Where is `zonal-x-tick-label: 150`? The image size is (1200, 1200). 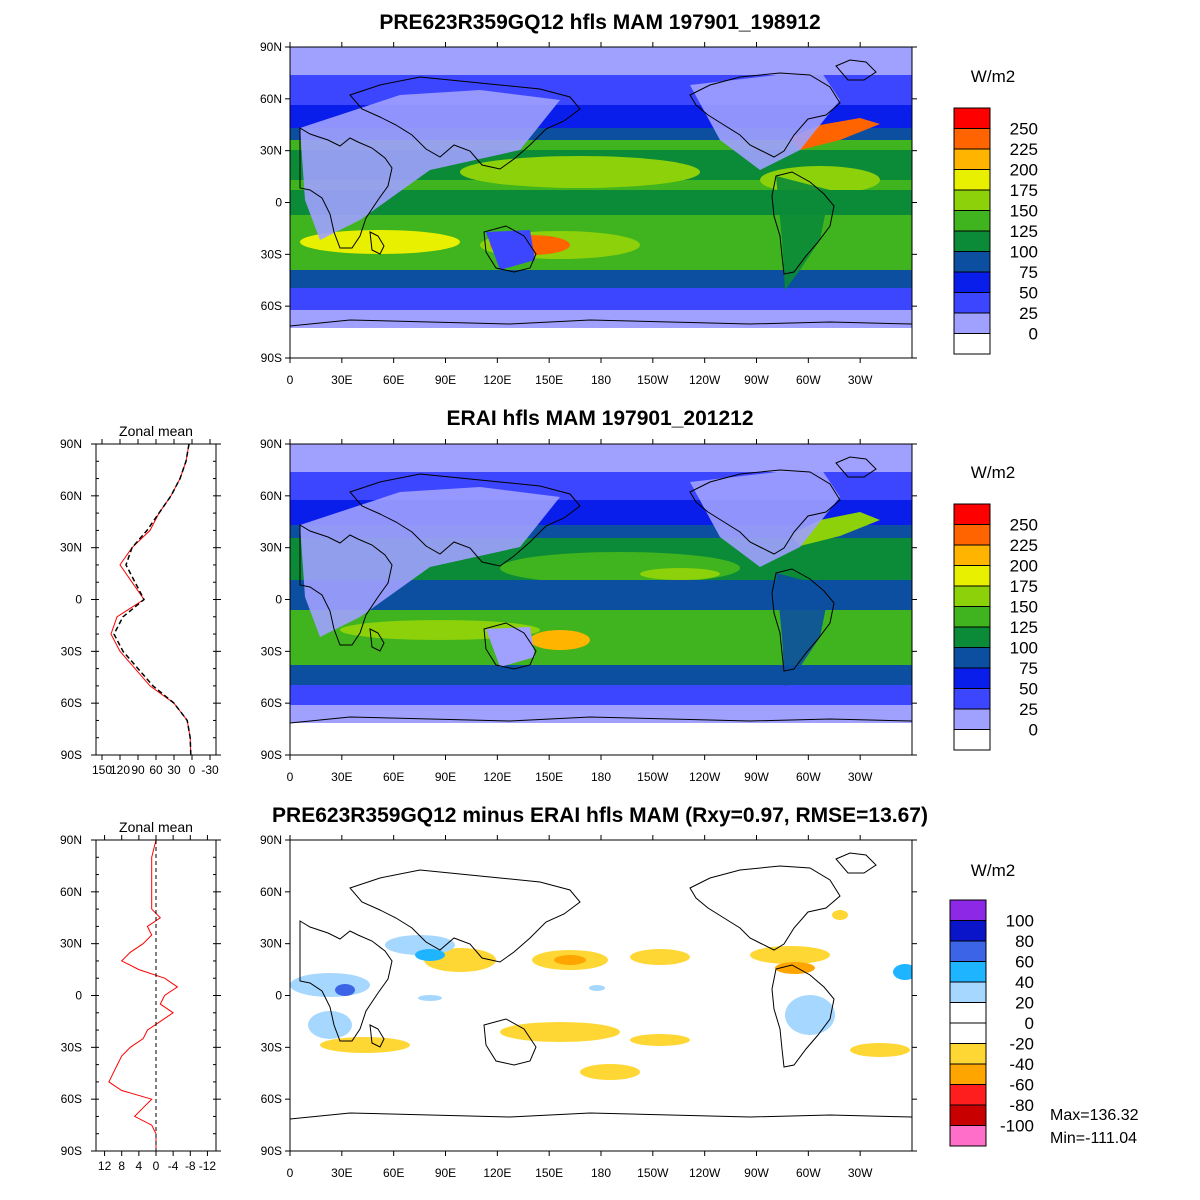 zonal-x-tick-label: 150 is located at coordinates (102, 770).